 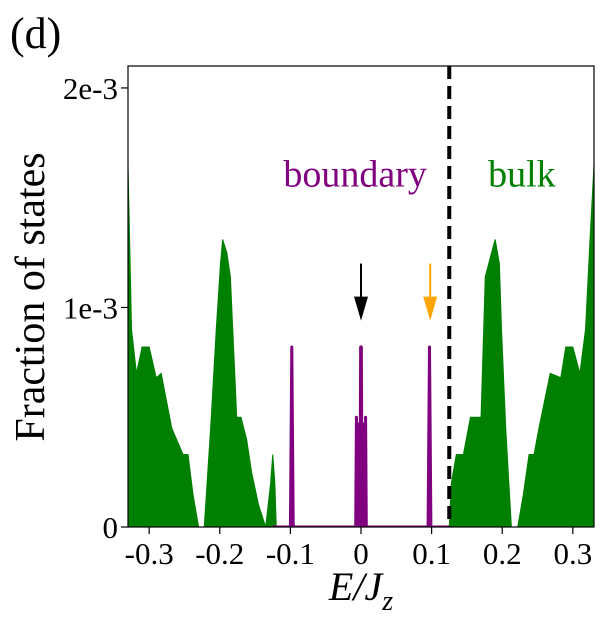 I want to click on y-axis: 0 1e-3 2e-3, so click(x=95, y=308).